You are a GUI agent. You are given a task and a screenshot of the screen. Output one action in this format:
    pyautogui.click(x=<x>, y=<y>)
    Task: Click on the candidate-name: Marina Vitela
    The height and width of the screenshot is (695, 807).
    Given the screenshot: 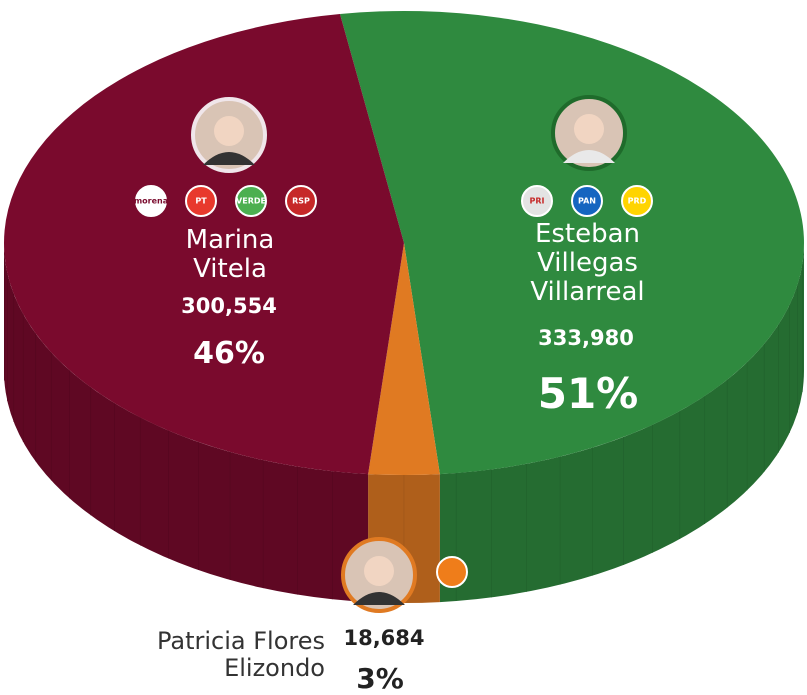 What is the action you would take?
    pyautogui.click(x=230, y=255)
    